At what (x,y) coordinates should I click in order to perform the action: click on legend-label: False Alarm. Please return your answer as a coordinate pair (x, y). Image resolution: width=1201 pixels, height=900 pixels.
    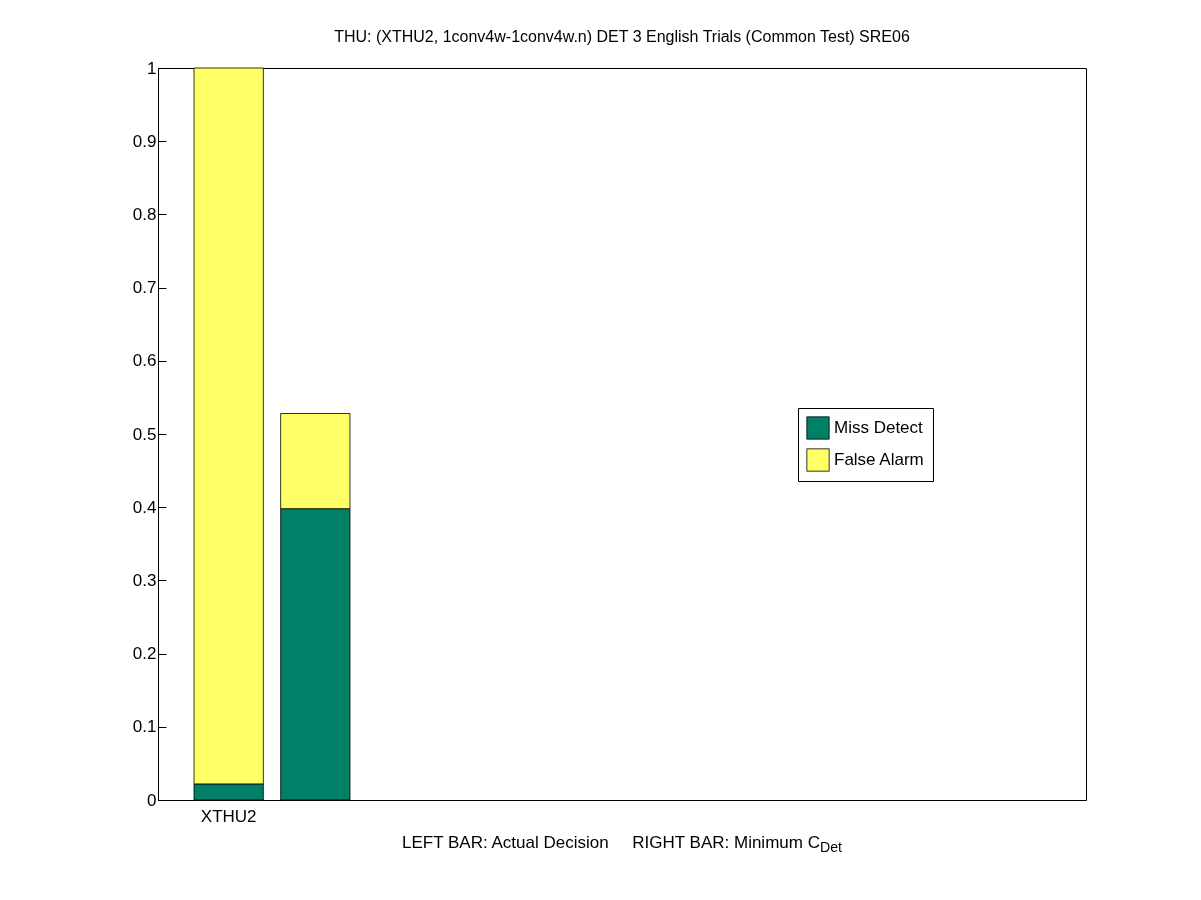
    Looking at the image, I should click on (879, 459).